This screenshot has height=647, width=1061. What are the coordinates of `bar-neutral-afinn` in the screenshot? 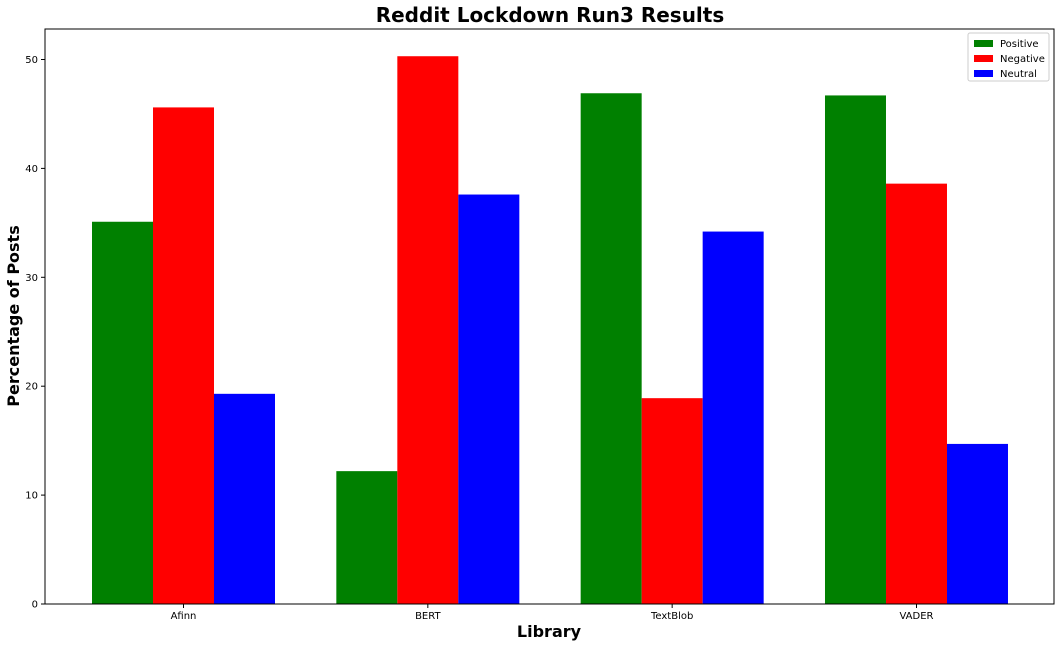 It's located at (244, 498).